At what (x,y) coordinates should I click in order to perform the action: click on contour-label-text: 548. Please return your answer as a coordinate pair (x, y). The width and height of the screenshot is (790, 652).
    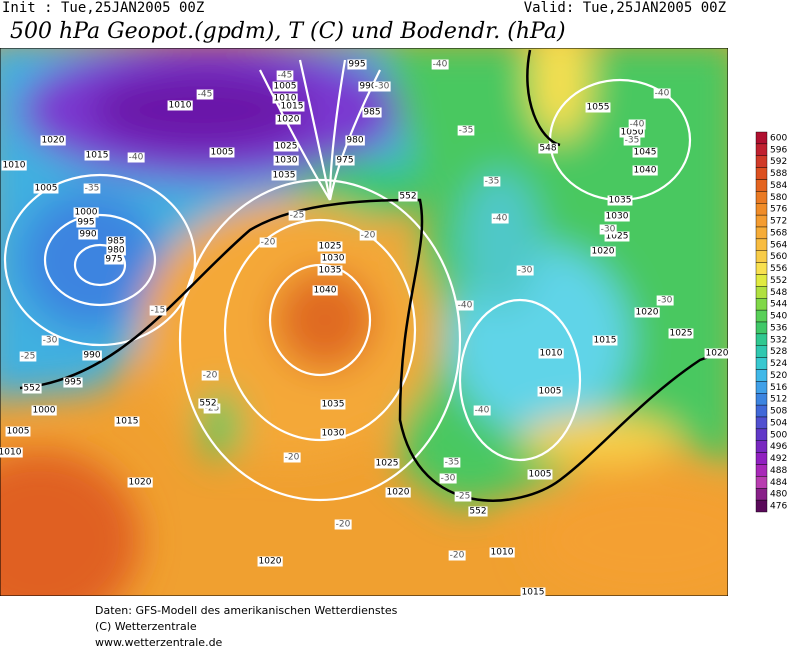
    Looking at the image, I should click on (547, 149).